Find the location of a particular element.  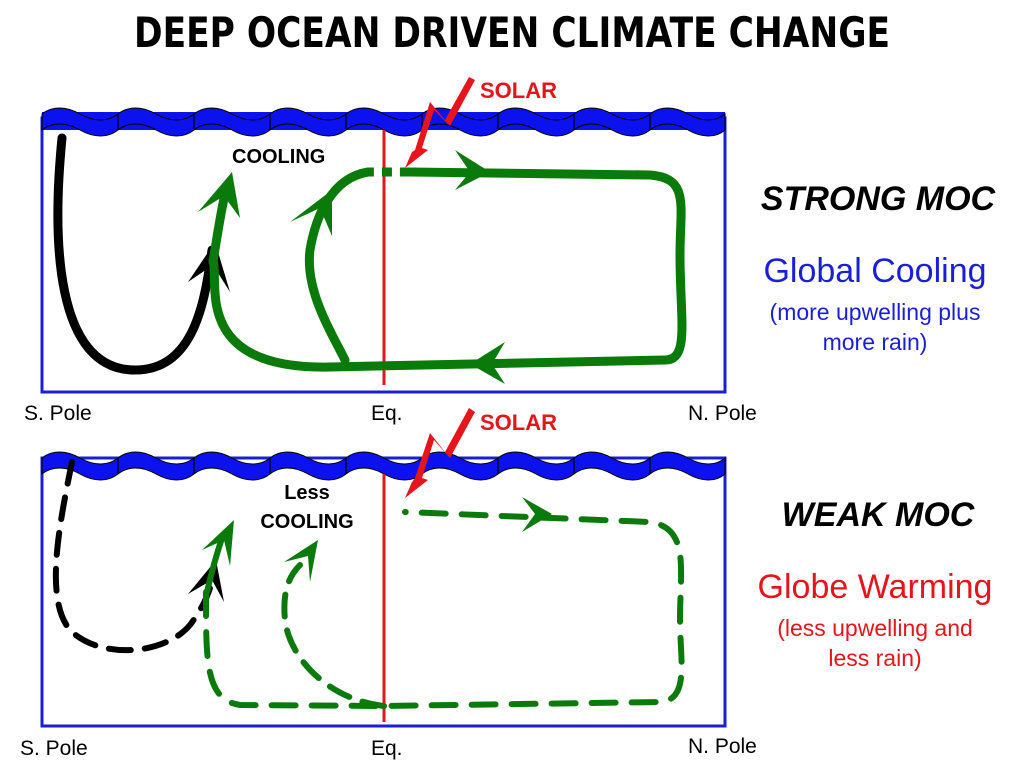

bottom-solar-label: SOLAR is located at coordinates (518, 422).